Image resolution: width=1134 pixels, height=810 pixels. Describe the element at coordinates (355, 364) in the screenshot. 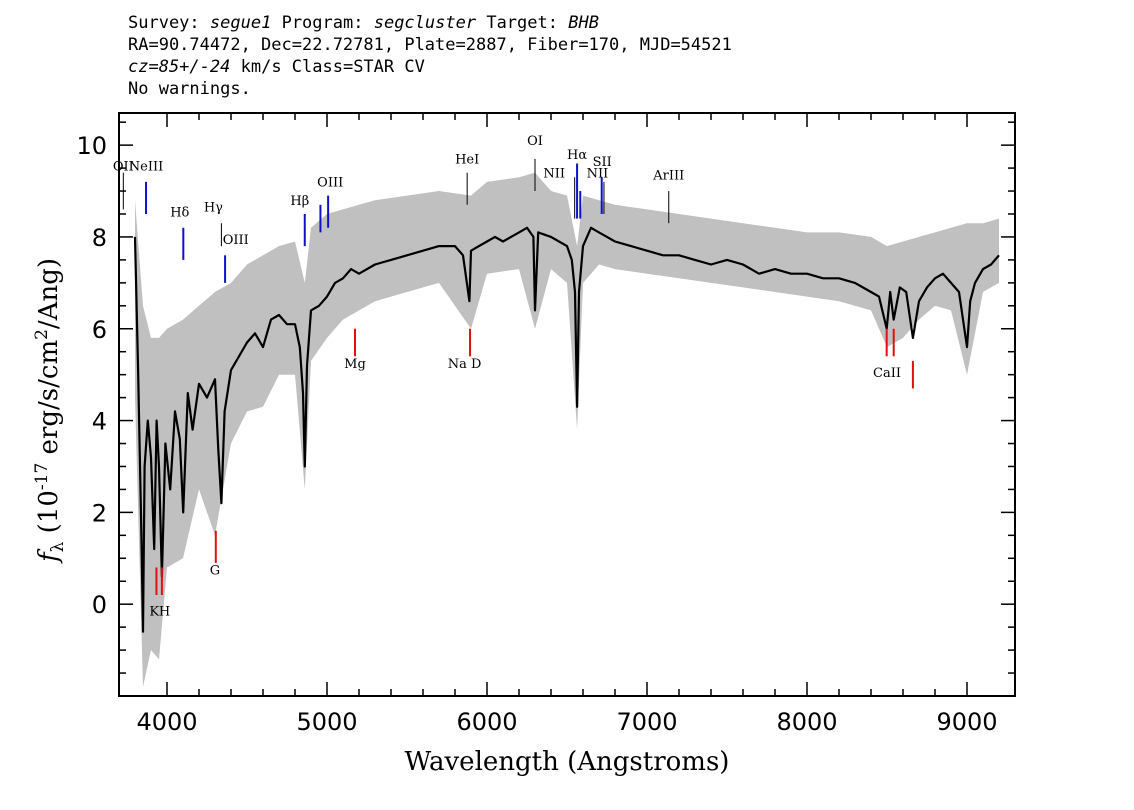

I see `line-marker-label: Mg` at that location.